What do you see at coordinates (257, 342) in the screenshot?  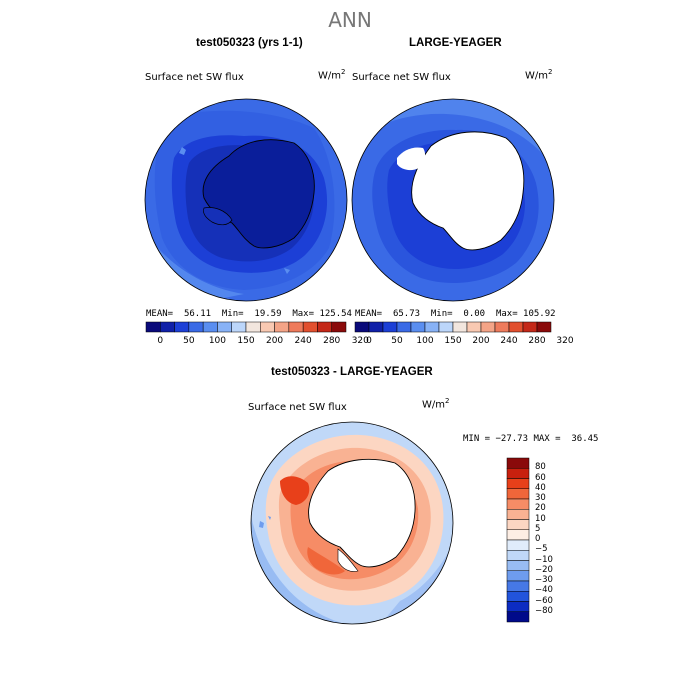 I see `panel-1-colorbar-ticks: 0 50 100 150 200 240 280 320` at bounding box center [257, 342].